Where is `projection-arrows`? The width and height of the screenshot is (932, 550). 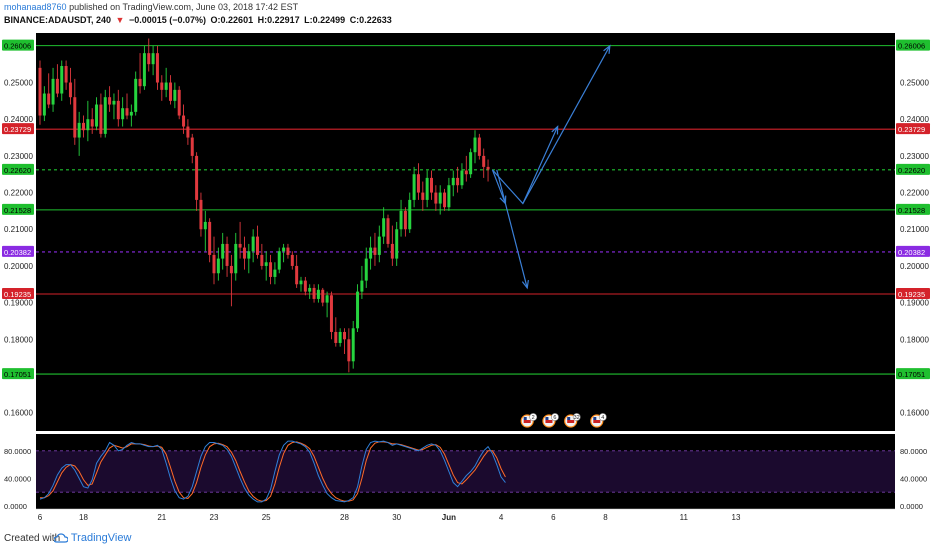 projection-arrows is located at coordinates (551, 167).